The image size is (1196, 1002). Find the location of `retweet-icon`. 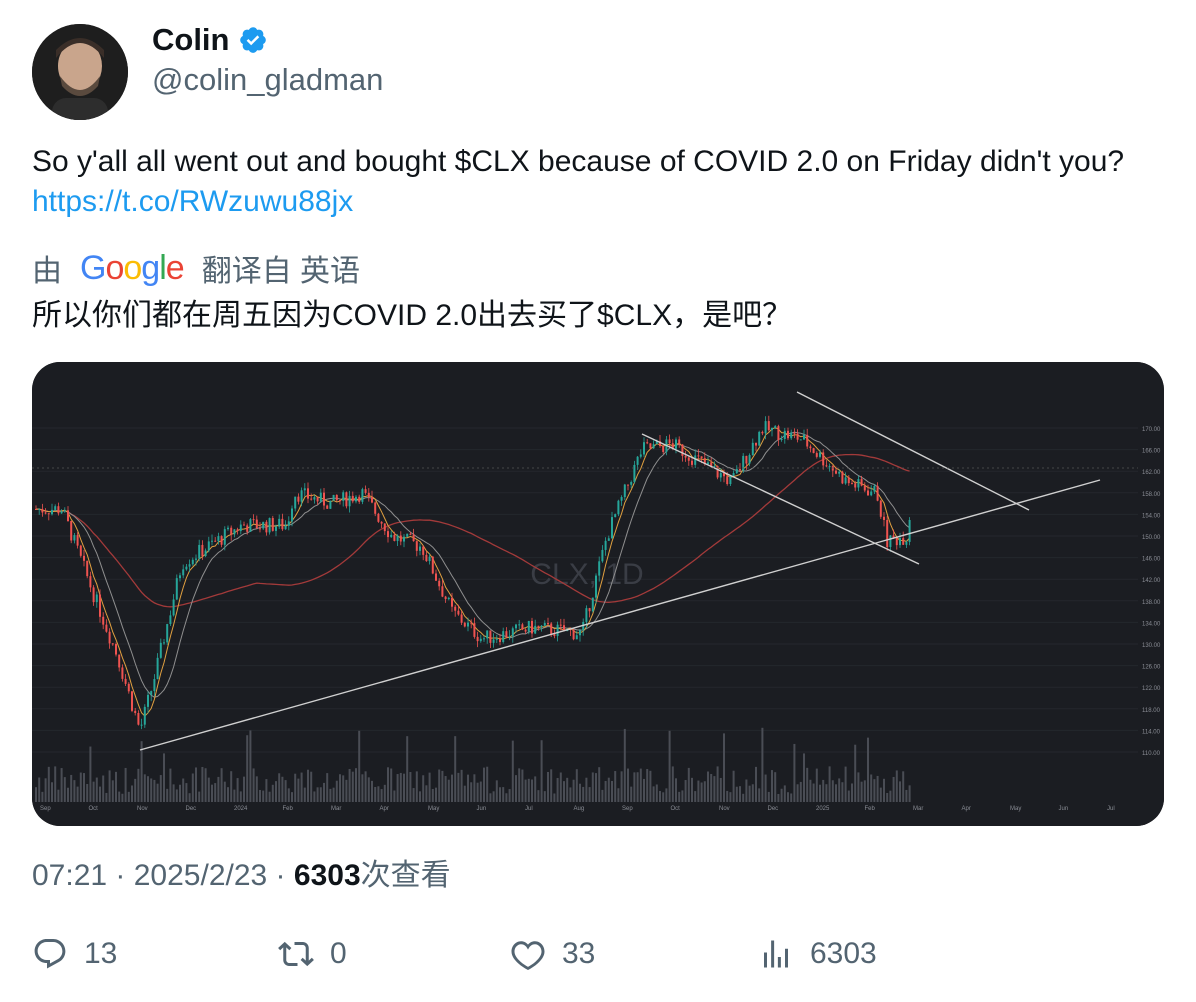

retweet-icon is located at coordinates (296, 954).